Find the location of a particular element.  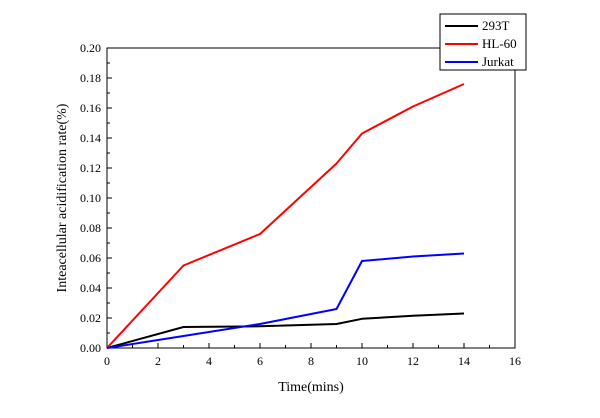

y-tick-label: 0.04 is located at coordinates (90, 288).